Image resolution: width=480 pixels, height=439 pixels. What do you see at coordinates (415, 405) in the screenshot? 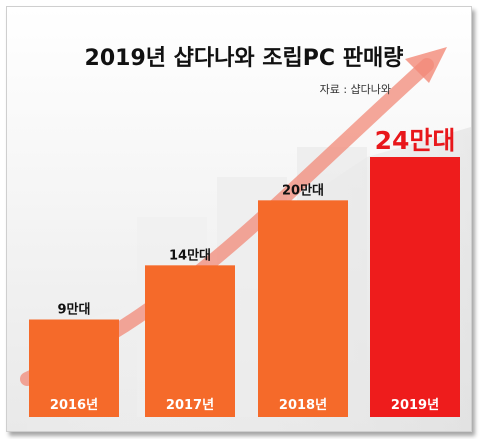
I see `category-label: 2019년` at bounding box center [415, 405].